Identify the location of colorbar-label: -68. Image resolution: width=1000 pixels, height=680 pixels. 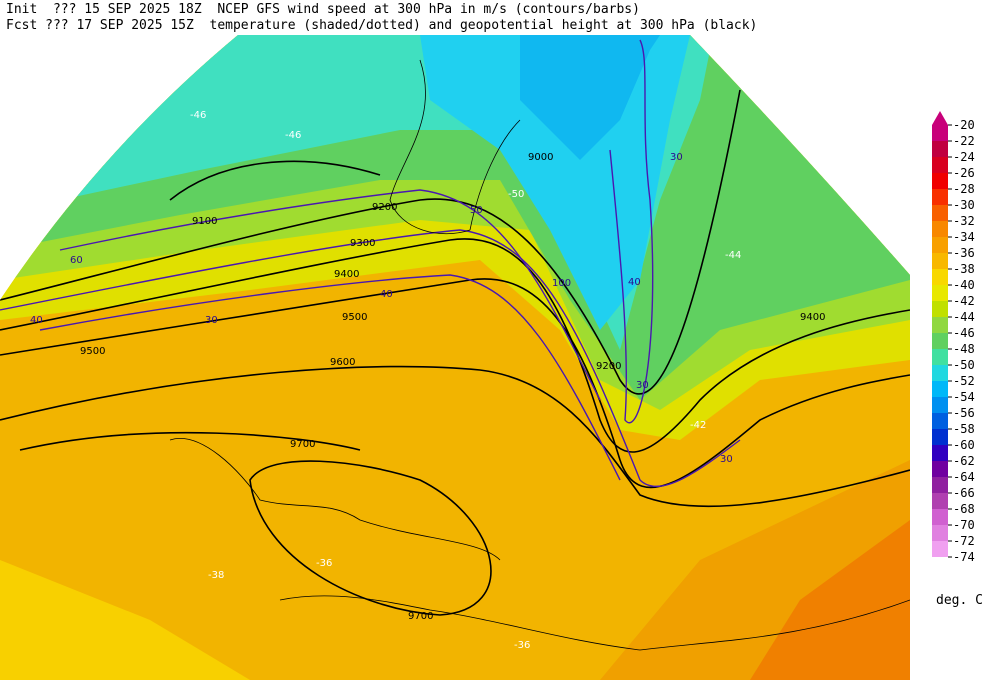
(964, 509).